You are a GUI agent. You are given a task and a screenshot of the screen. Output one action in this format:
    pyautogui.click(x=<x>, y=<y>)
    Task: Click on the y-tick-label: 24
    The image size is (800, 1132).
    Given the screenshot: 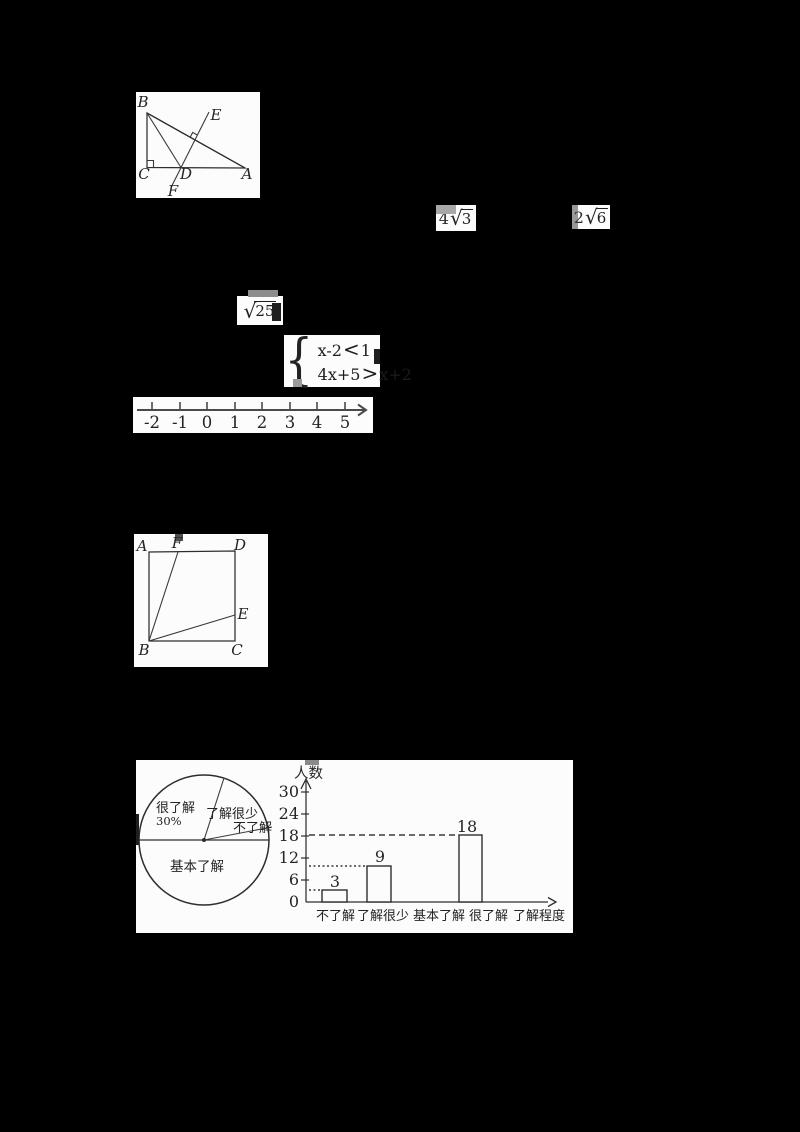 What is the action you would take?
    pyautogui.click(x=289, y=813)
    